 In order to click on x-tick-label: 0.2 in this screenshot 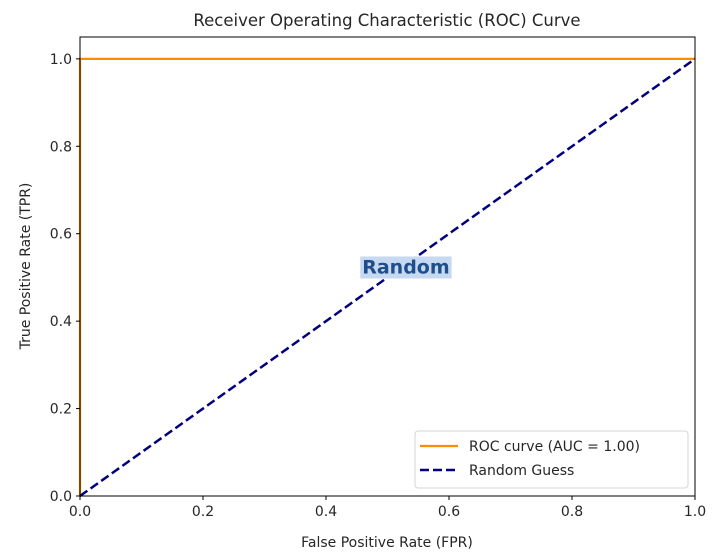, I will do `click(203, 512)`.